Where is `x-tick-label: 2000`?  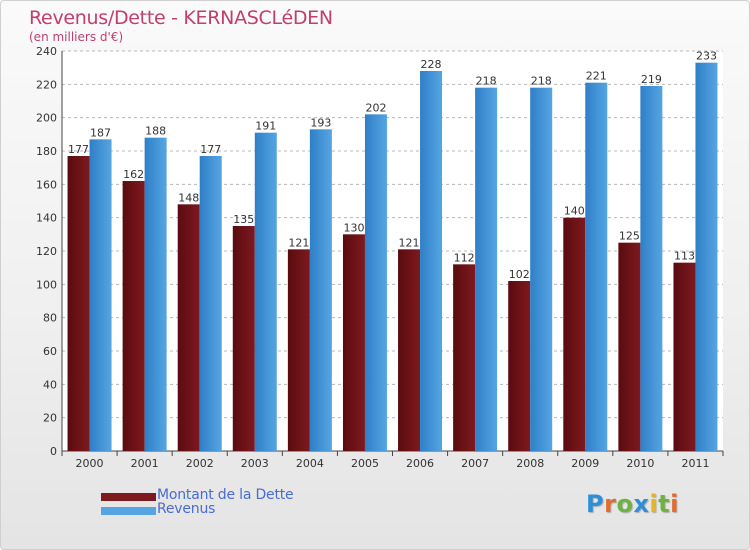
x-tick-label: 2000 is located at coordinates (90, 463).